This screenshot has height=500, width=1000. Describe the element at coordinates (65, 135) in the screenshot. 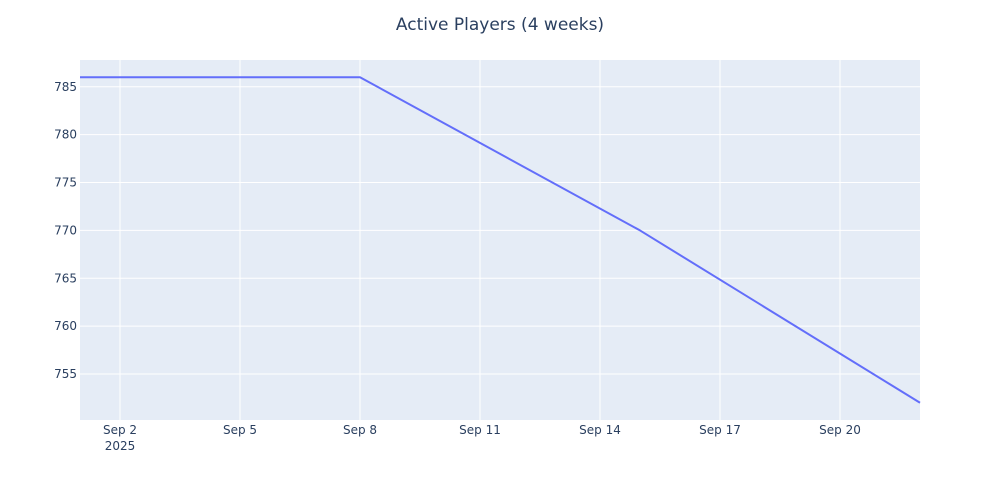

I see `y-tick-label: 780` at that location.